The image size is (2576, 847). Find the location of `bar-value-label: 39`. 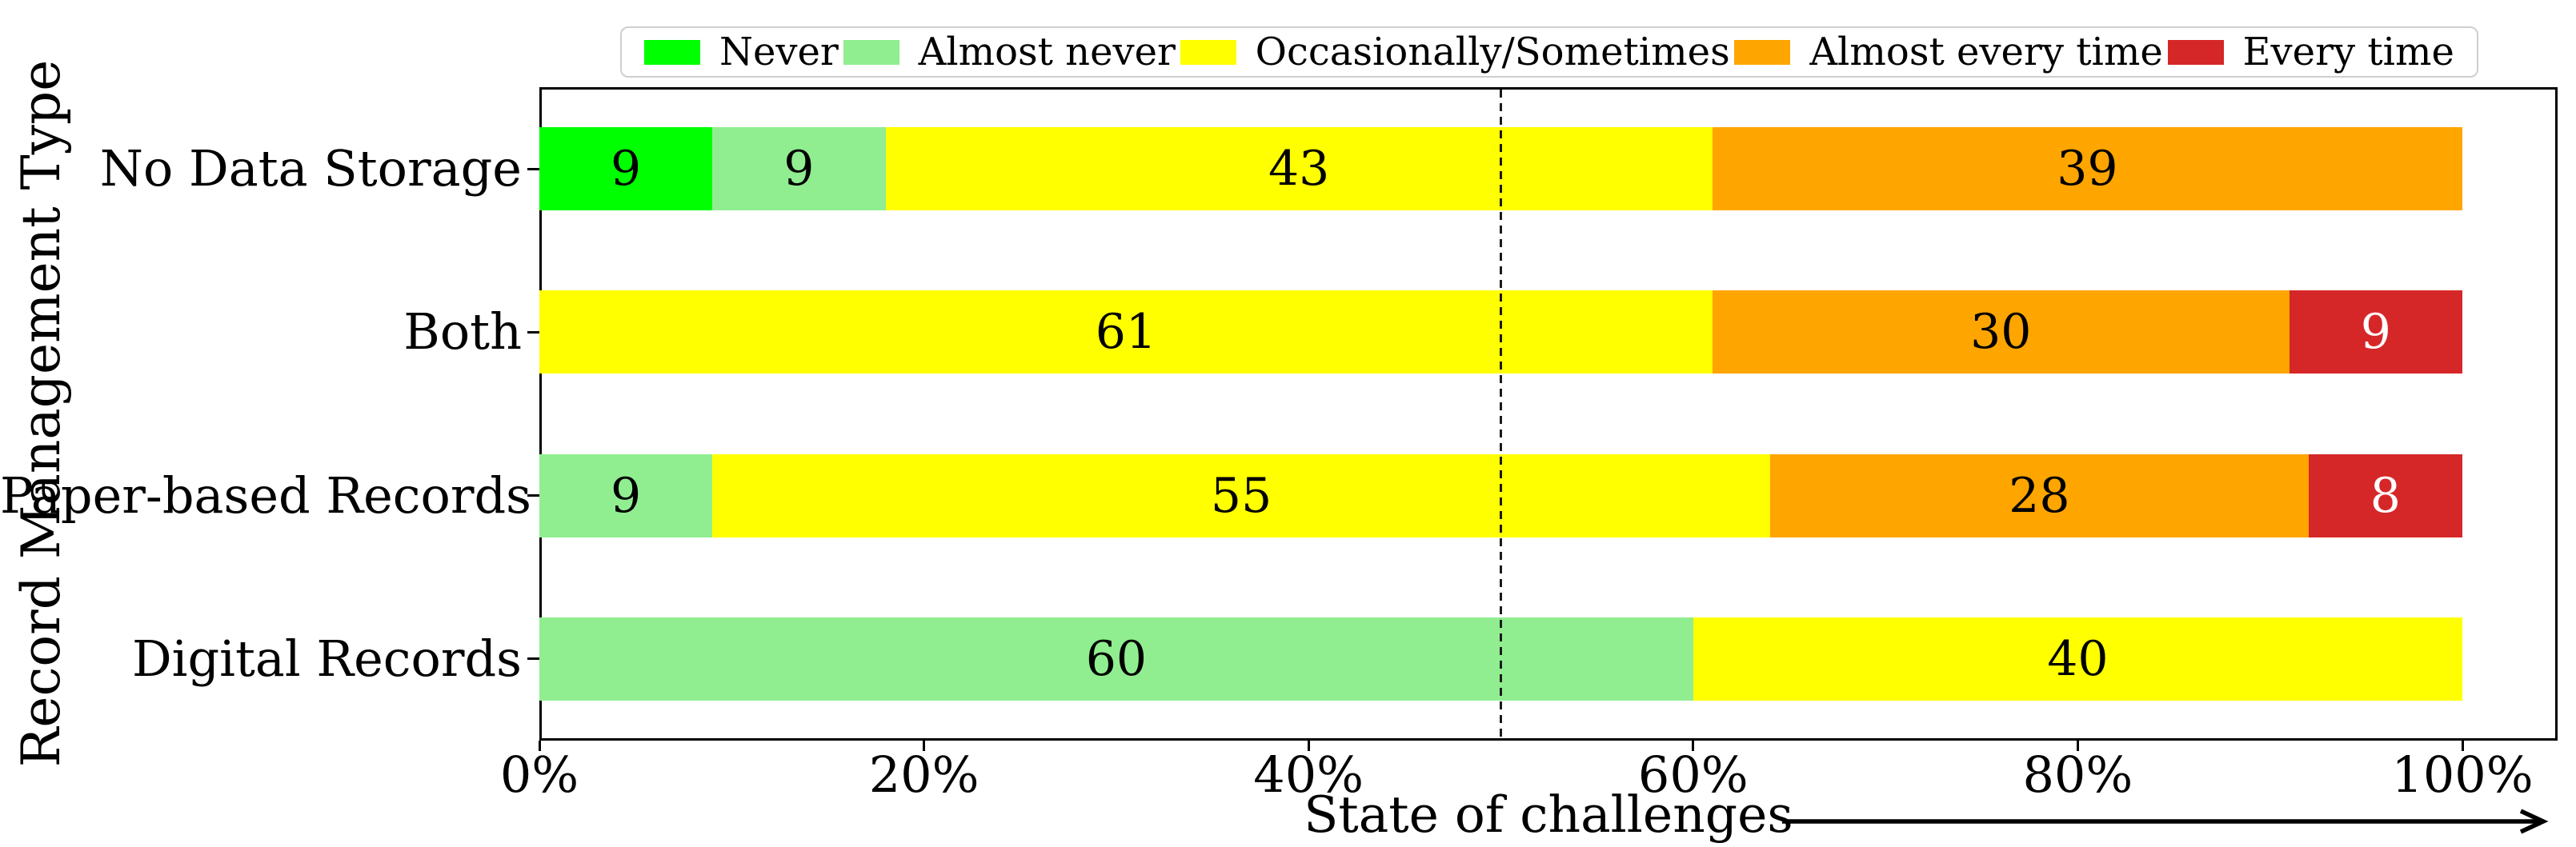

bar-value-label: 39 is located at coordinates (2087, 169).